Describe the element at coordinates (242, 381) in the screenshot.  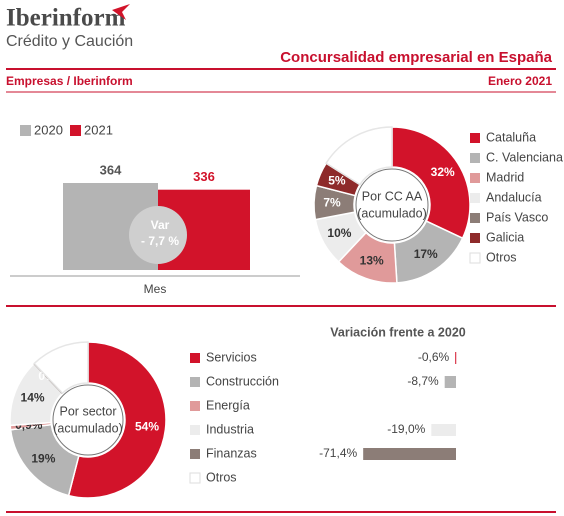
I see `legend-label: Construcción` at that location.